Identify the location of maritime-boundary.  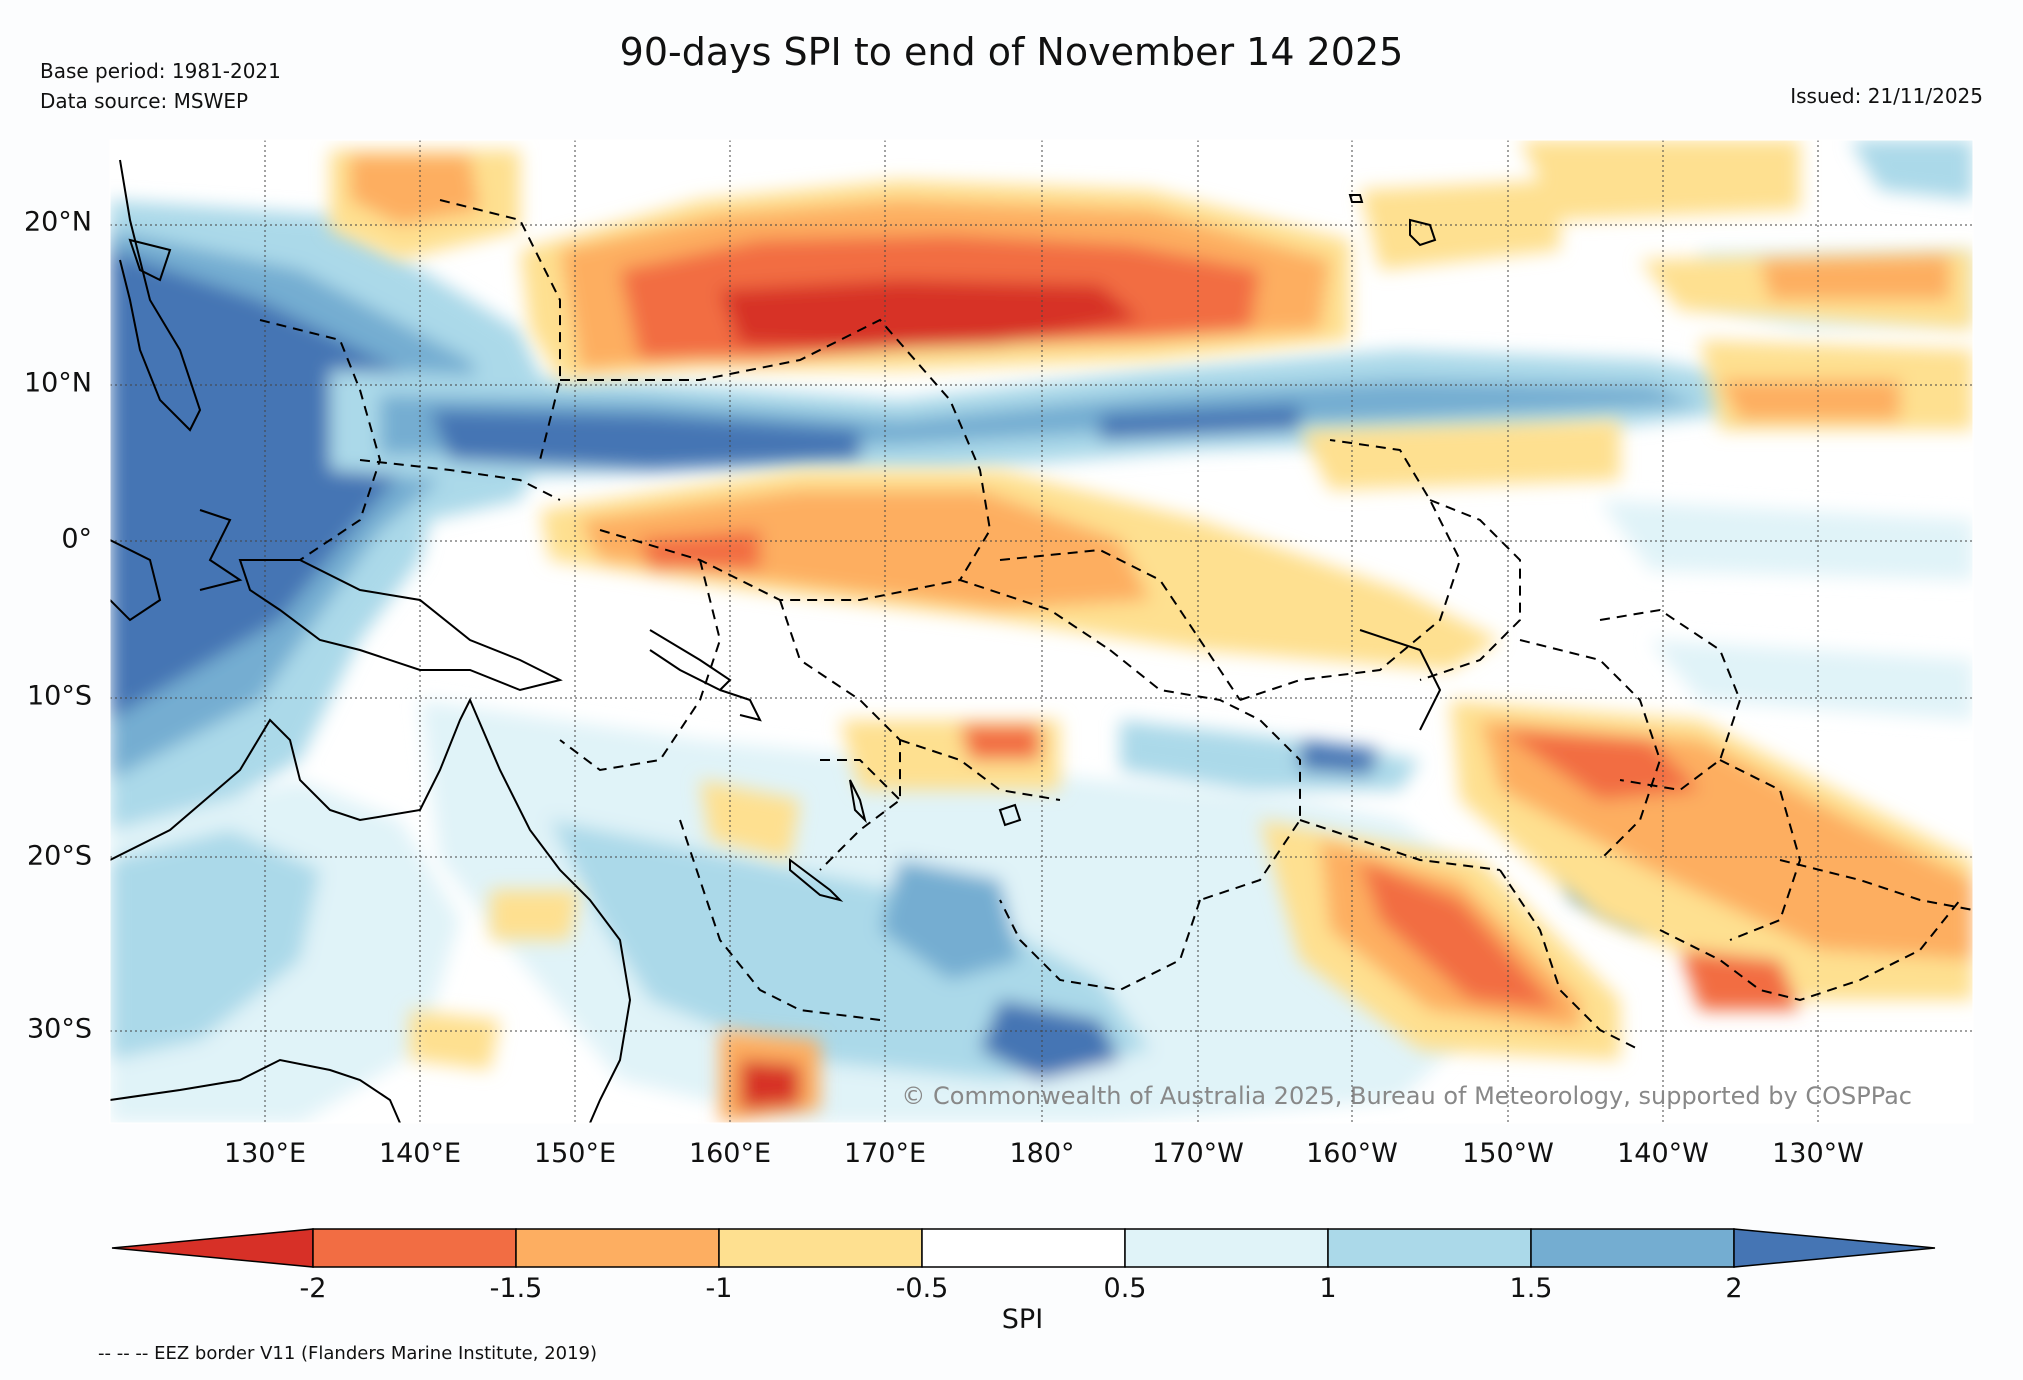
(1400, 680).